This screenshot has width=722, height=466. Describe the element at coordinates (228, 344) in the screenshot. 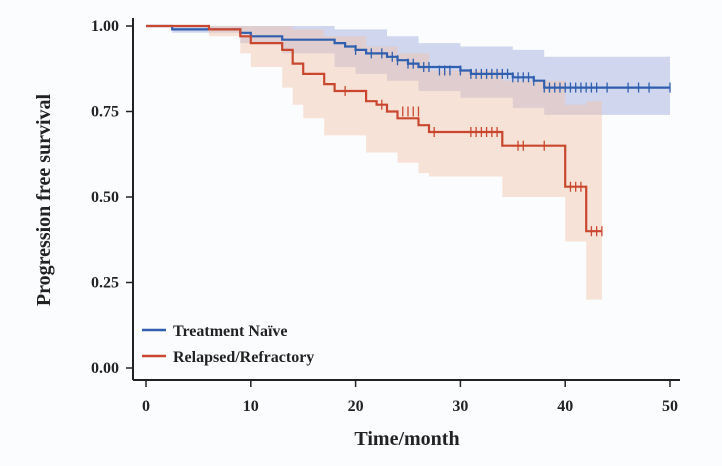

I see `legend: Treatment Naïve Relapsed/Refractory` at that location.